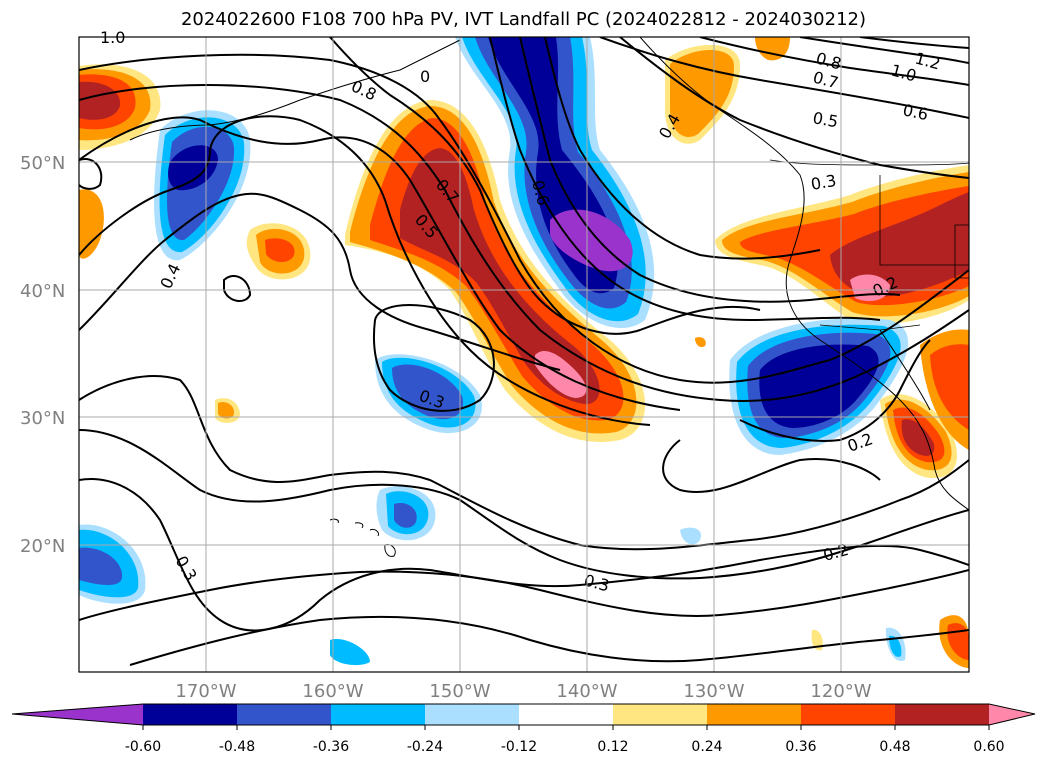 The width and height of the screenshot is (1047, 765). Describe the element at coordinates (1012, 714) in the screenshot. I see `colorbar-extend-max` at that location.